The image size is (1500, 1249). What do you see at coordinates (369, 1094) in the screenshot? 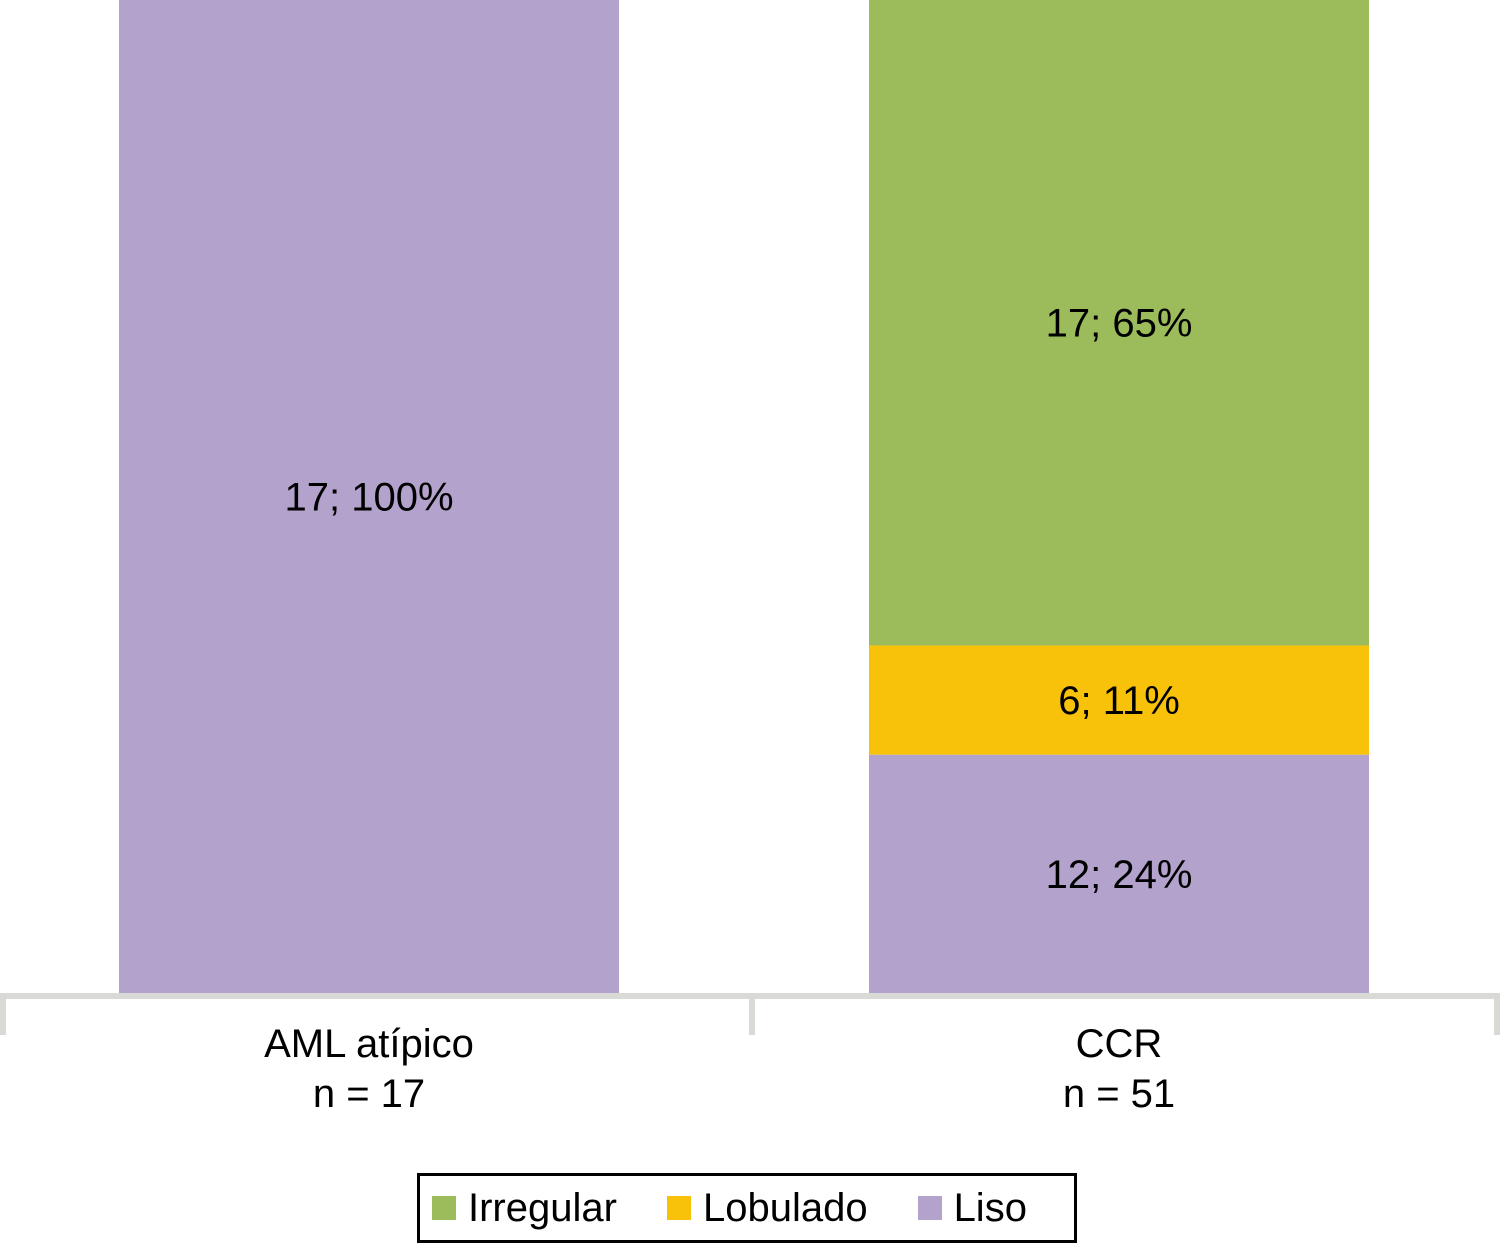
I see `x-tick-label-1-line-2: n = 17` at bounding box center [369, 1094].